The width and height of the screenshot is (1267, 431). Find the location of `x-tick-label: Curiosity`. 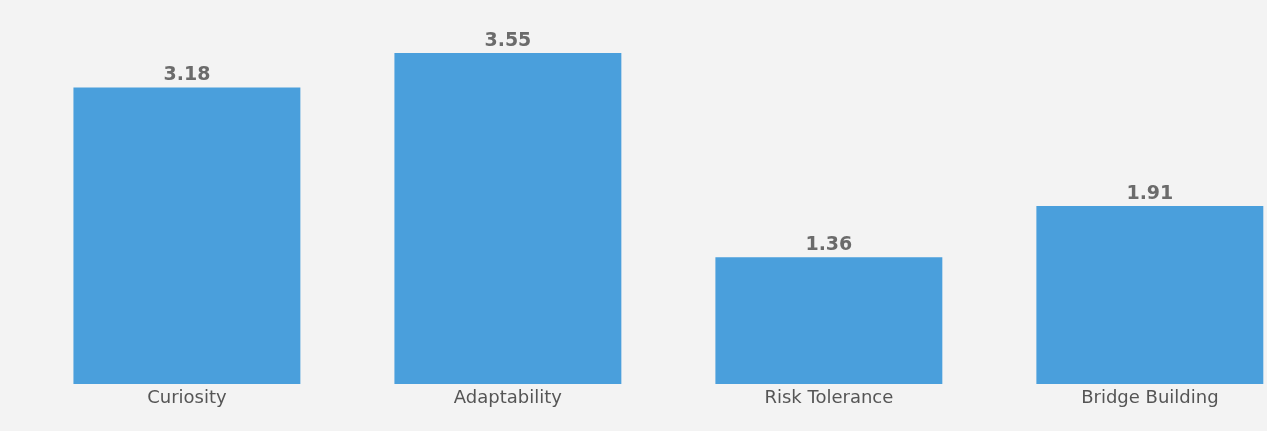

x-tick-label: Curiosity is located at coordinates (187, 396).